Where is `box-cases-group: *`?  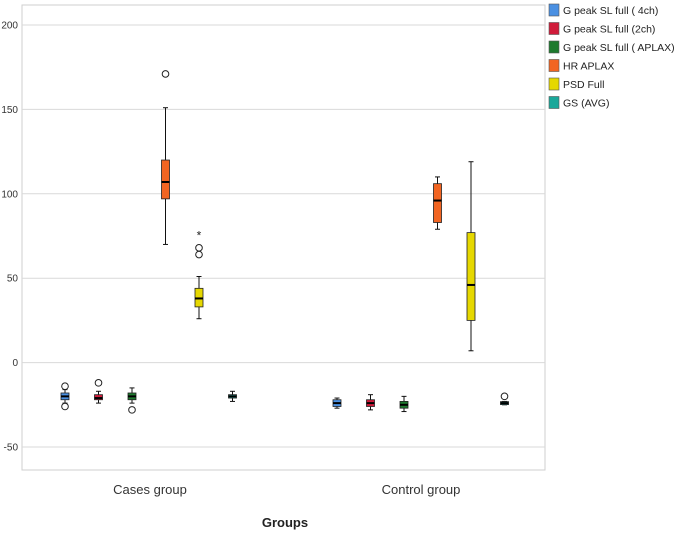 box-cases-group: * is located at coordinates (199, 274).